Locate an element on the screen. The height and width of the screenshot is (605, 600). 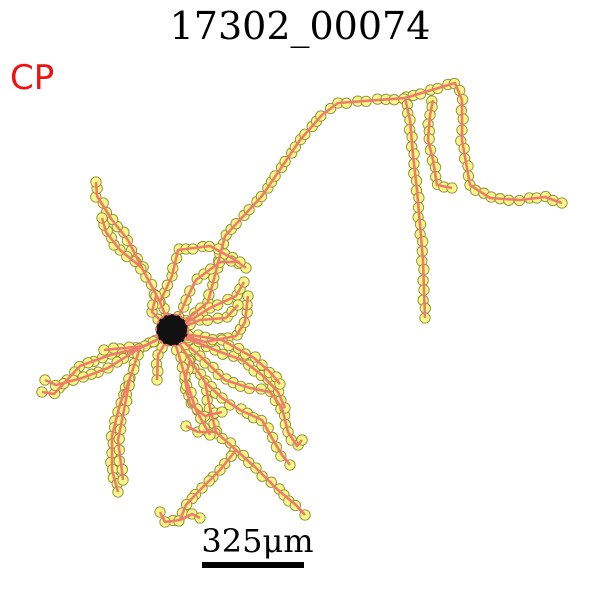
trace-node is located at coordinates (262, 476).